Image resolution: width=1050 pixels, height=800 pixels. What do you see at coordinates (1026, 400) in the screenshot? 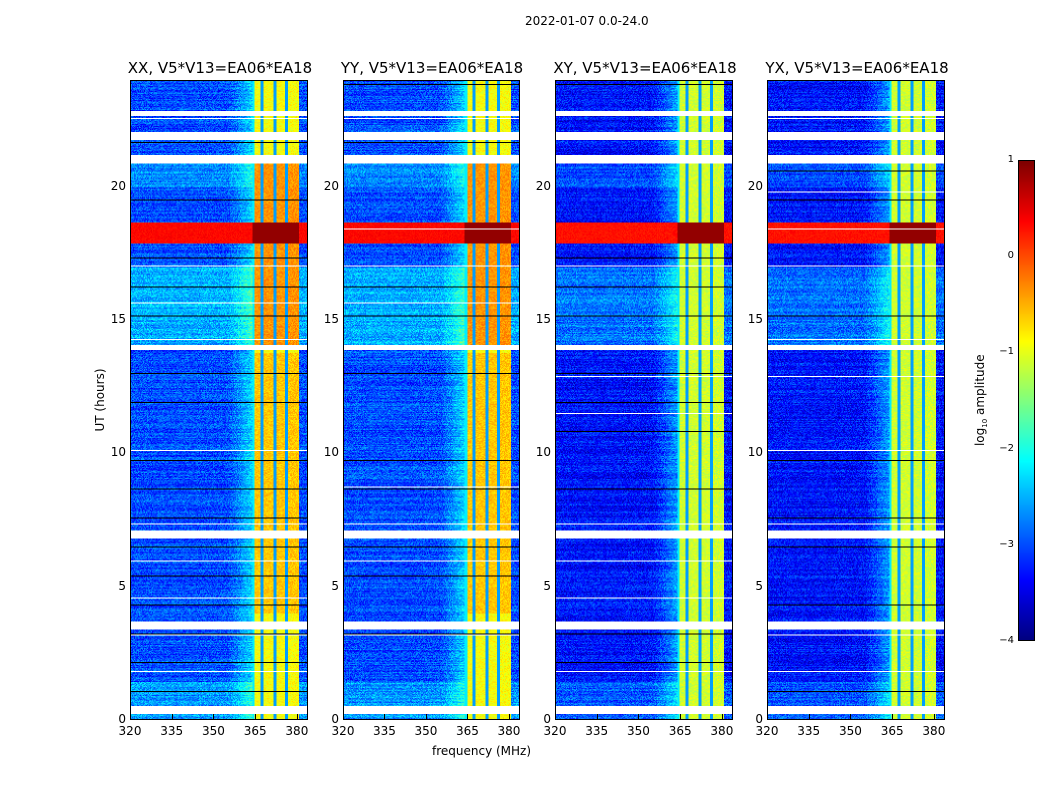
I see `colorbar` at bounding box center [1026, 400].